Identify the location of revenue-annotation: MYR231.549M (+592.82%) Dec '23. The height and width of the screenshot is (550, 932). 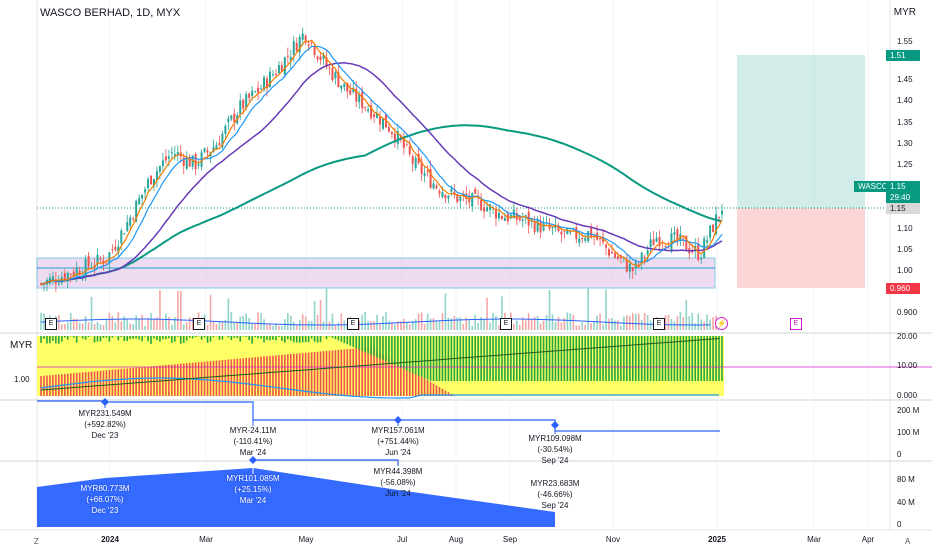
(105, 424).